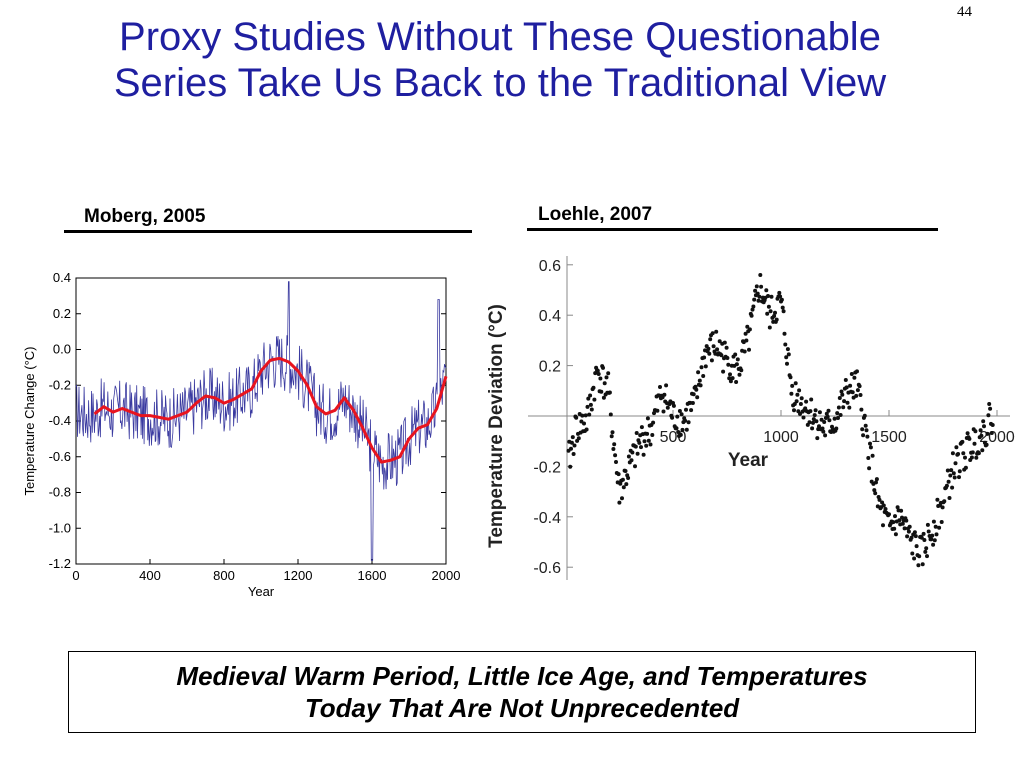  Describe the element at coordinates (150, 575) in the screenshot. I see `moberg-x-tick-label: 400` at that location.